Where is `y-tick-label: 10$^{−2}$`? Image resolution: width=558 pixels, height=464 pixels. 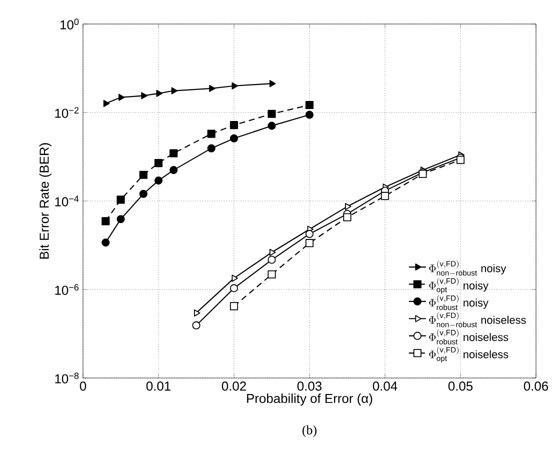 y-tick-label: 10$^{−2}$ is located at coordinates (67, 112).